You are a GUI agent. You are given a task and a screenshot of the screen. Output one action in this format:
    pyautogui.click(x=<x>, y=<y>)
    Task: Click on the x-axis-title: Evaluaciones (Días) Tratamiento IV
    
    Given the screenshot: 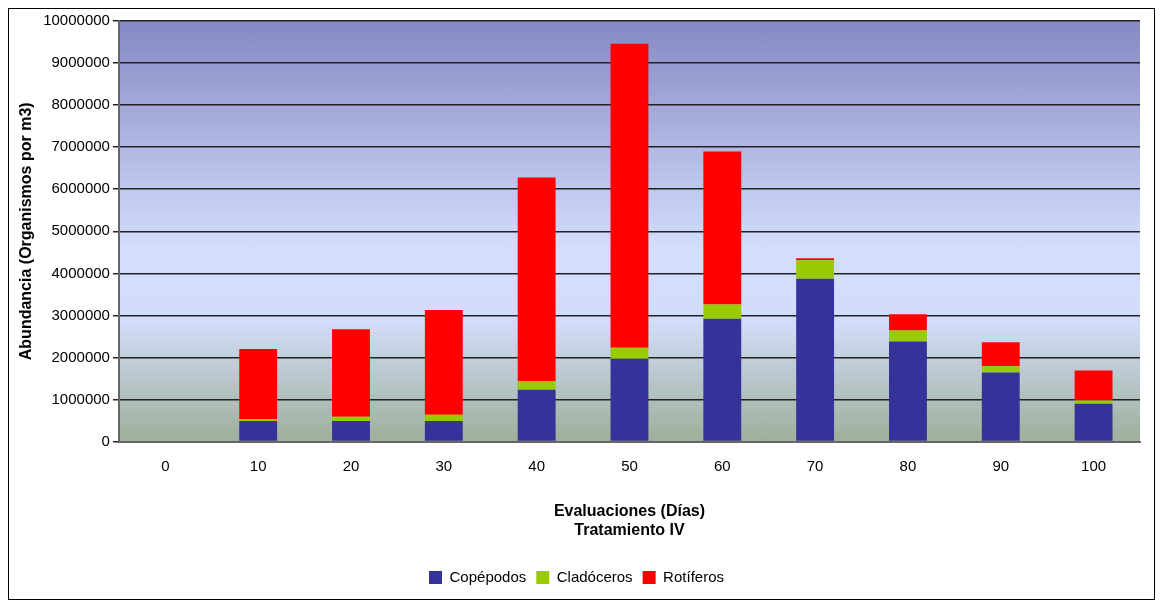 What is the action you would take?
    pyautogui.click(x=629, y=519)
    